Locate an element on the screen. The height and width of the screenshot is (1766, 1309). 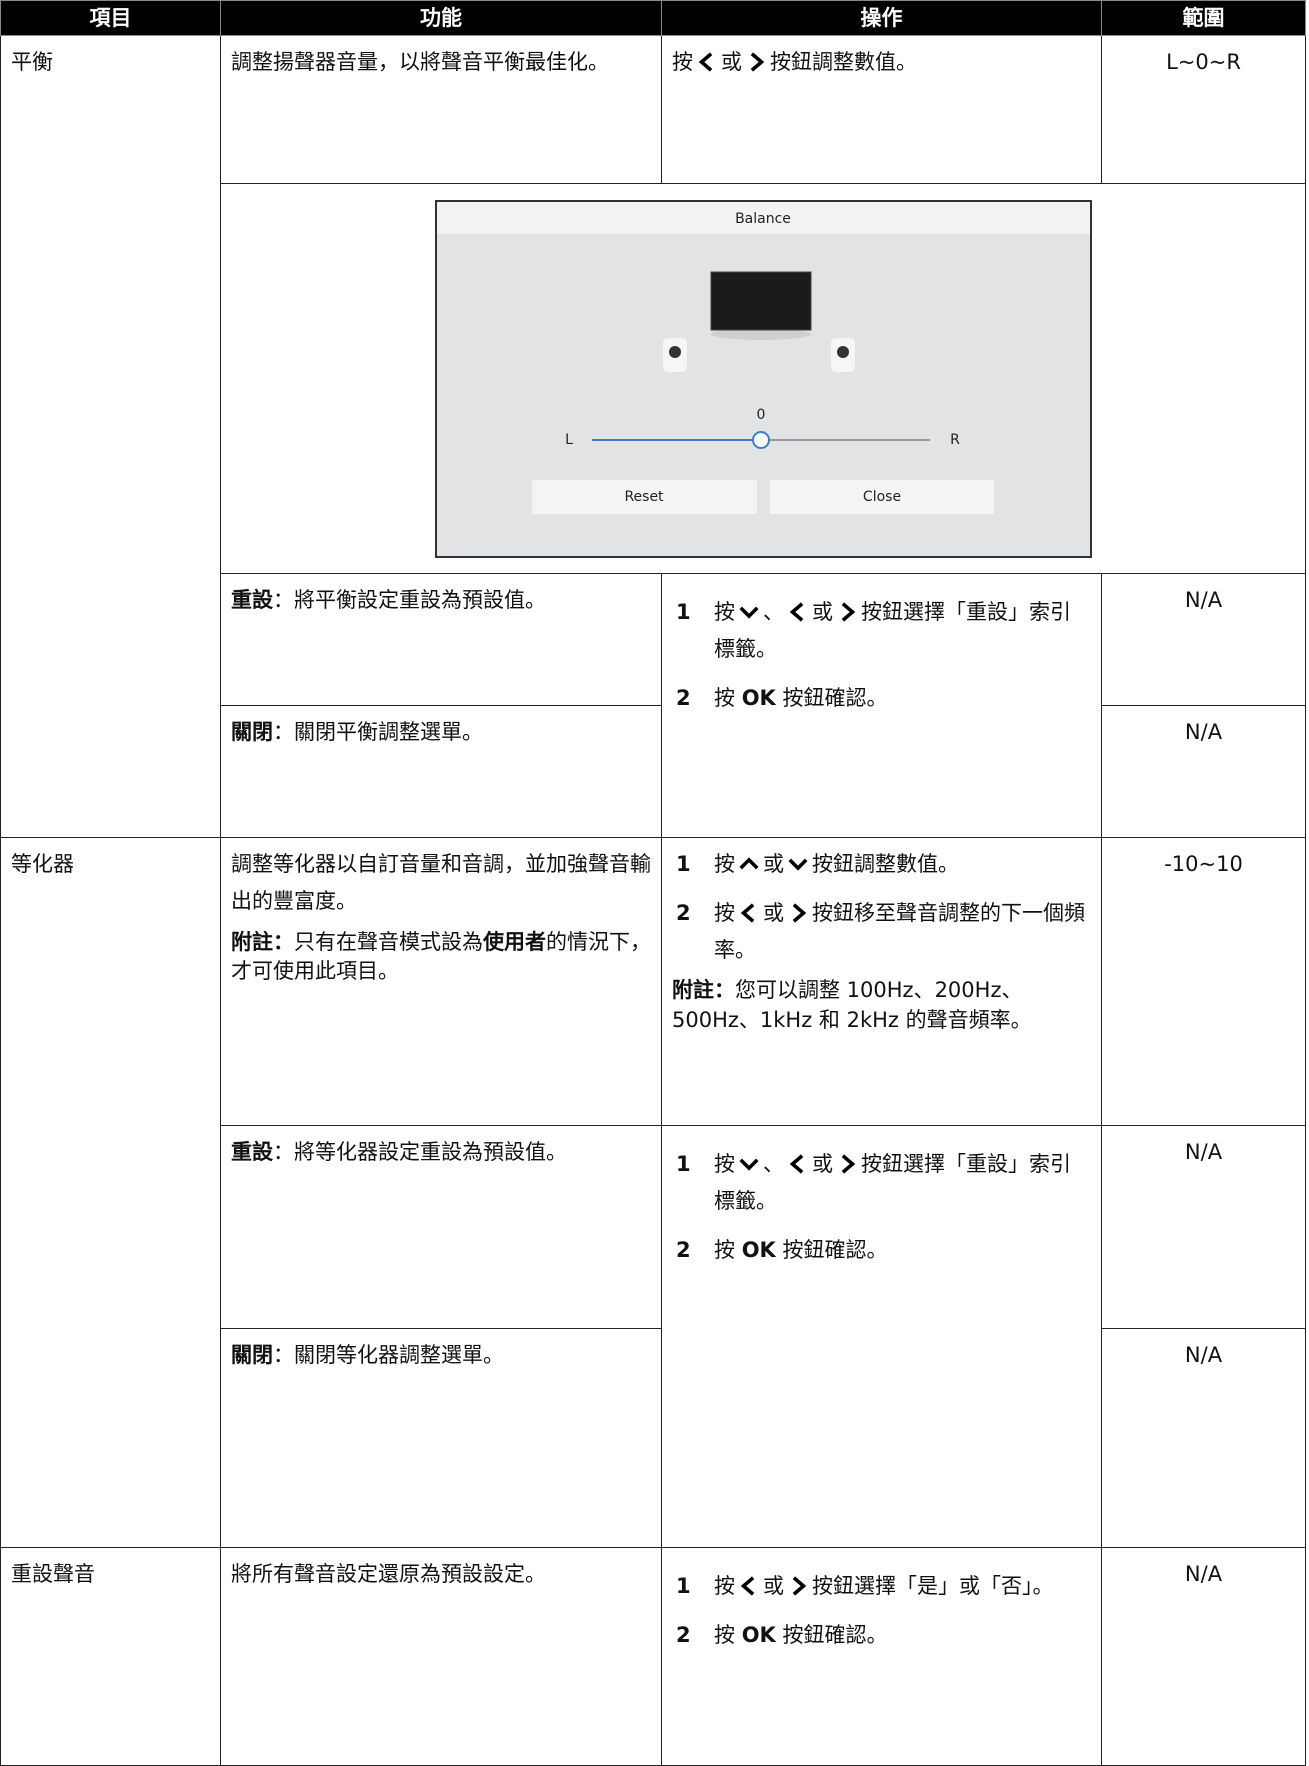
layout: 2 按 或按鈕移至聲音調整的下一個頻率。 is located at coordinates (881, 932).